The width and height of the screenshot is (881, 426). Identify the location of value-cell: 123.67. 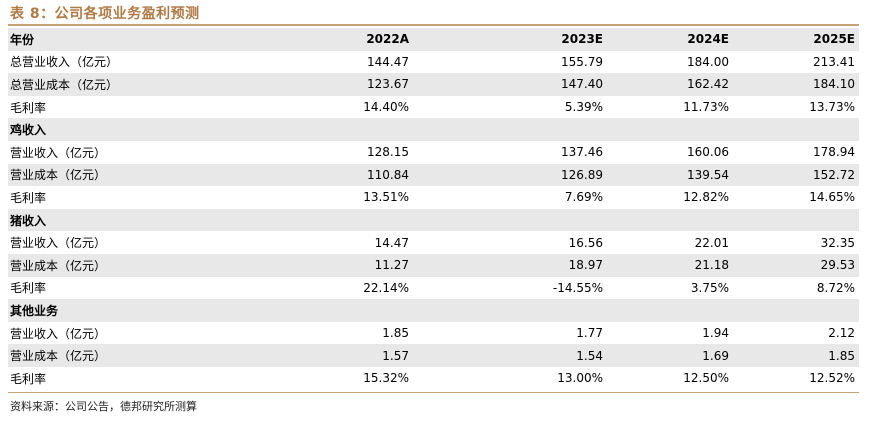
(364, 84).